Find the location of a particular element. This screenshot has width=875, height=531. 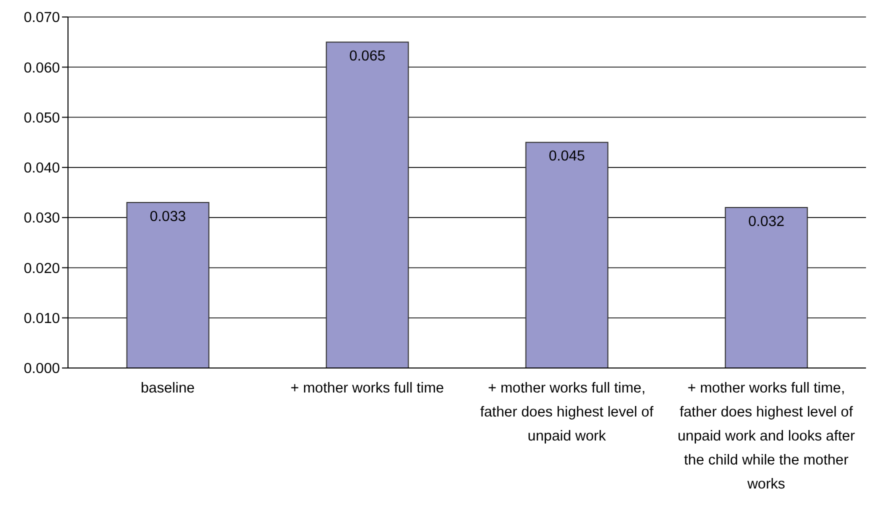

y-tick-label: 0.040 is located at coordinates (42, 168).